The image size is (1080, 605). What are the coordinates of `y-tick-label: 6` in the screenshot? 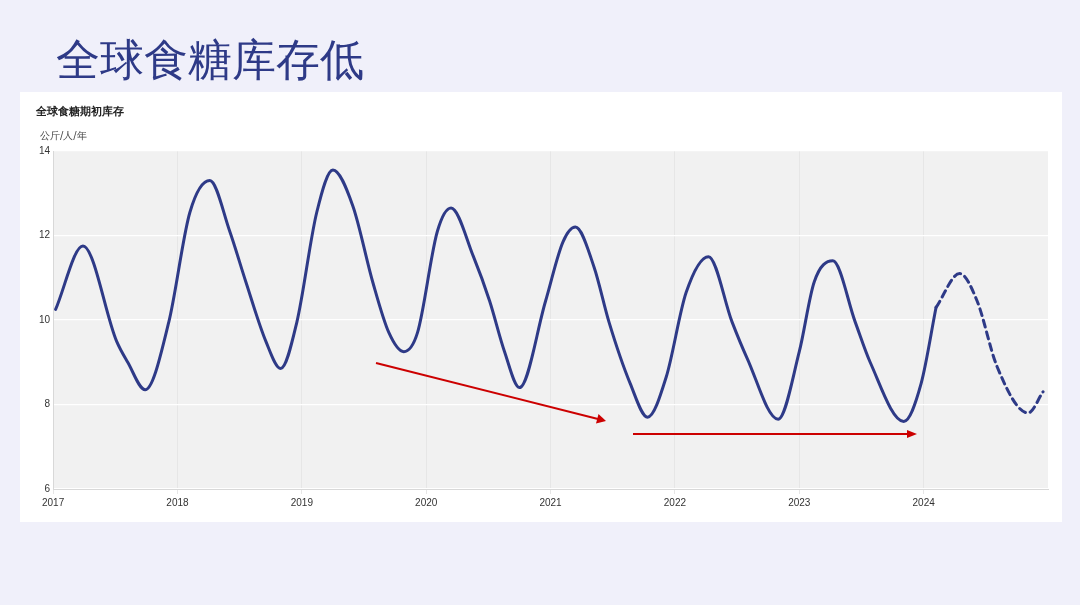 It's located at (47, 488).